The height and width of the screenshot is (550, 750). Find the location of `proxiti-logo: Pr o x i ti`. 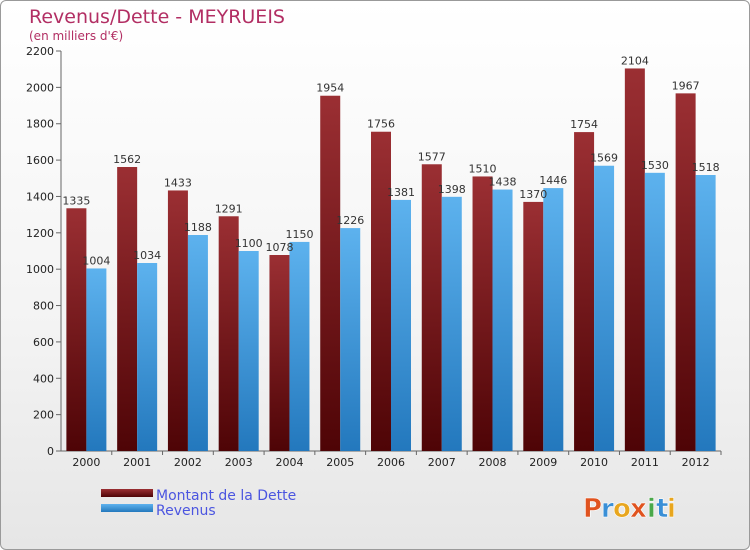

proxiti-logo: Pr o x i ti is located at coordinates (630, 509).